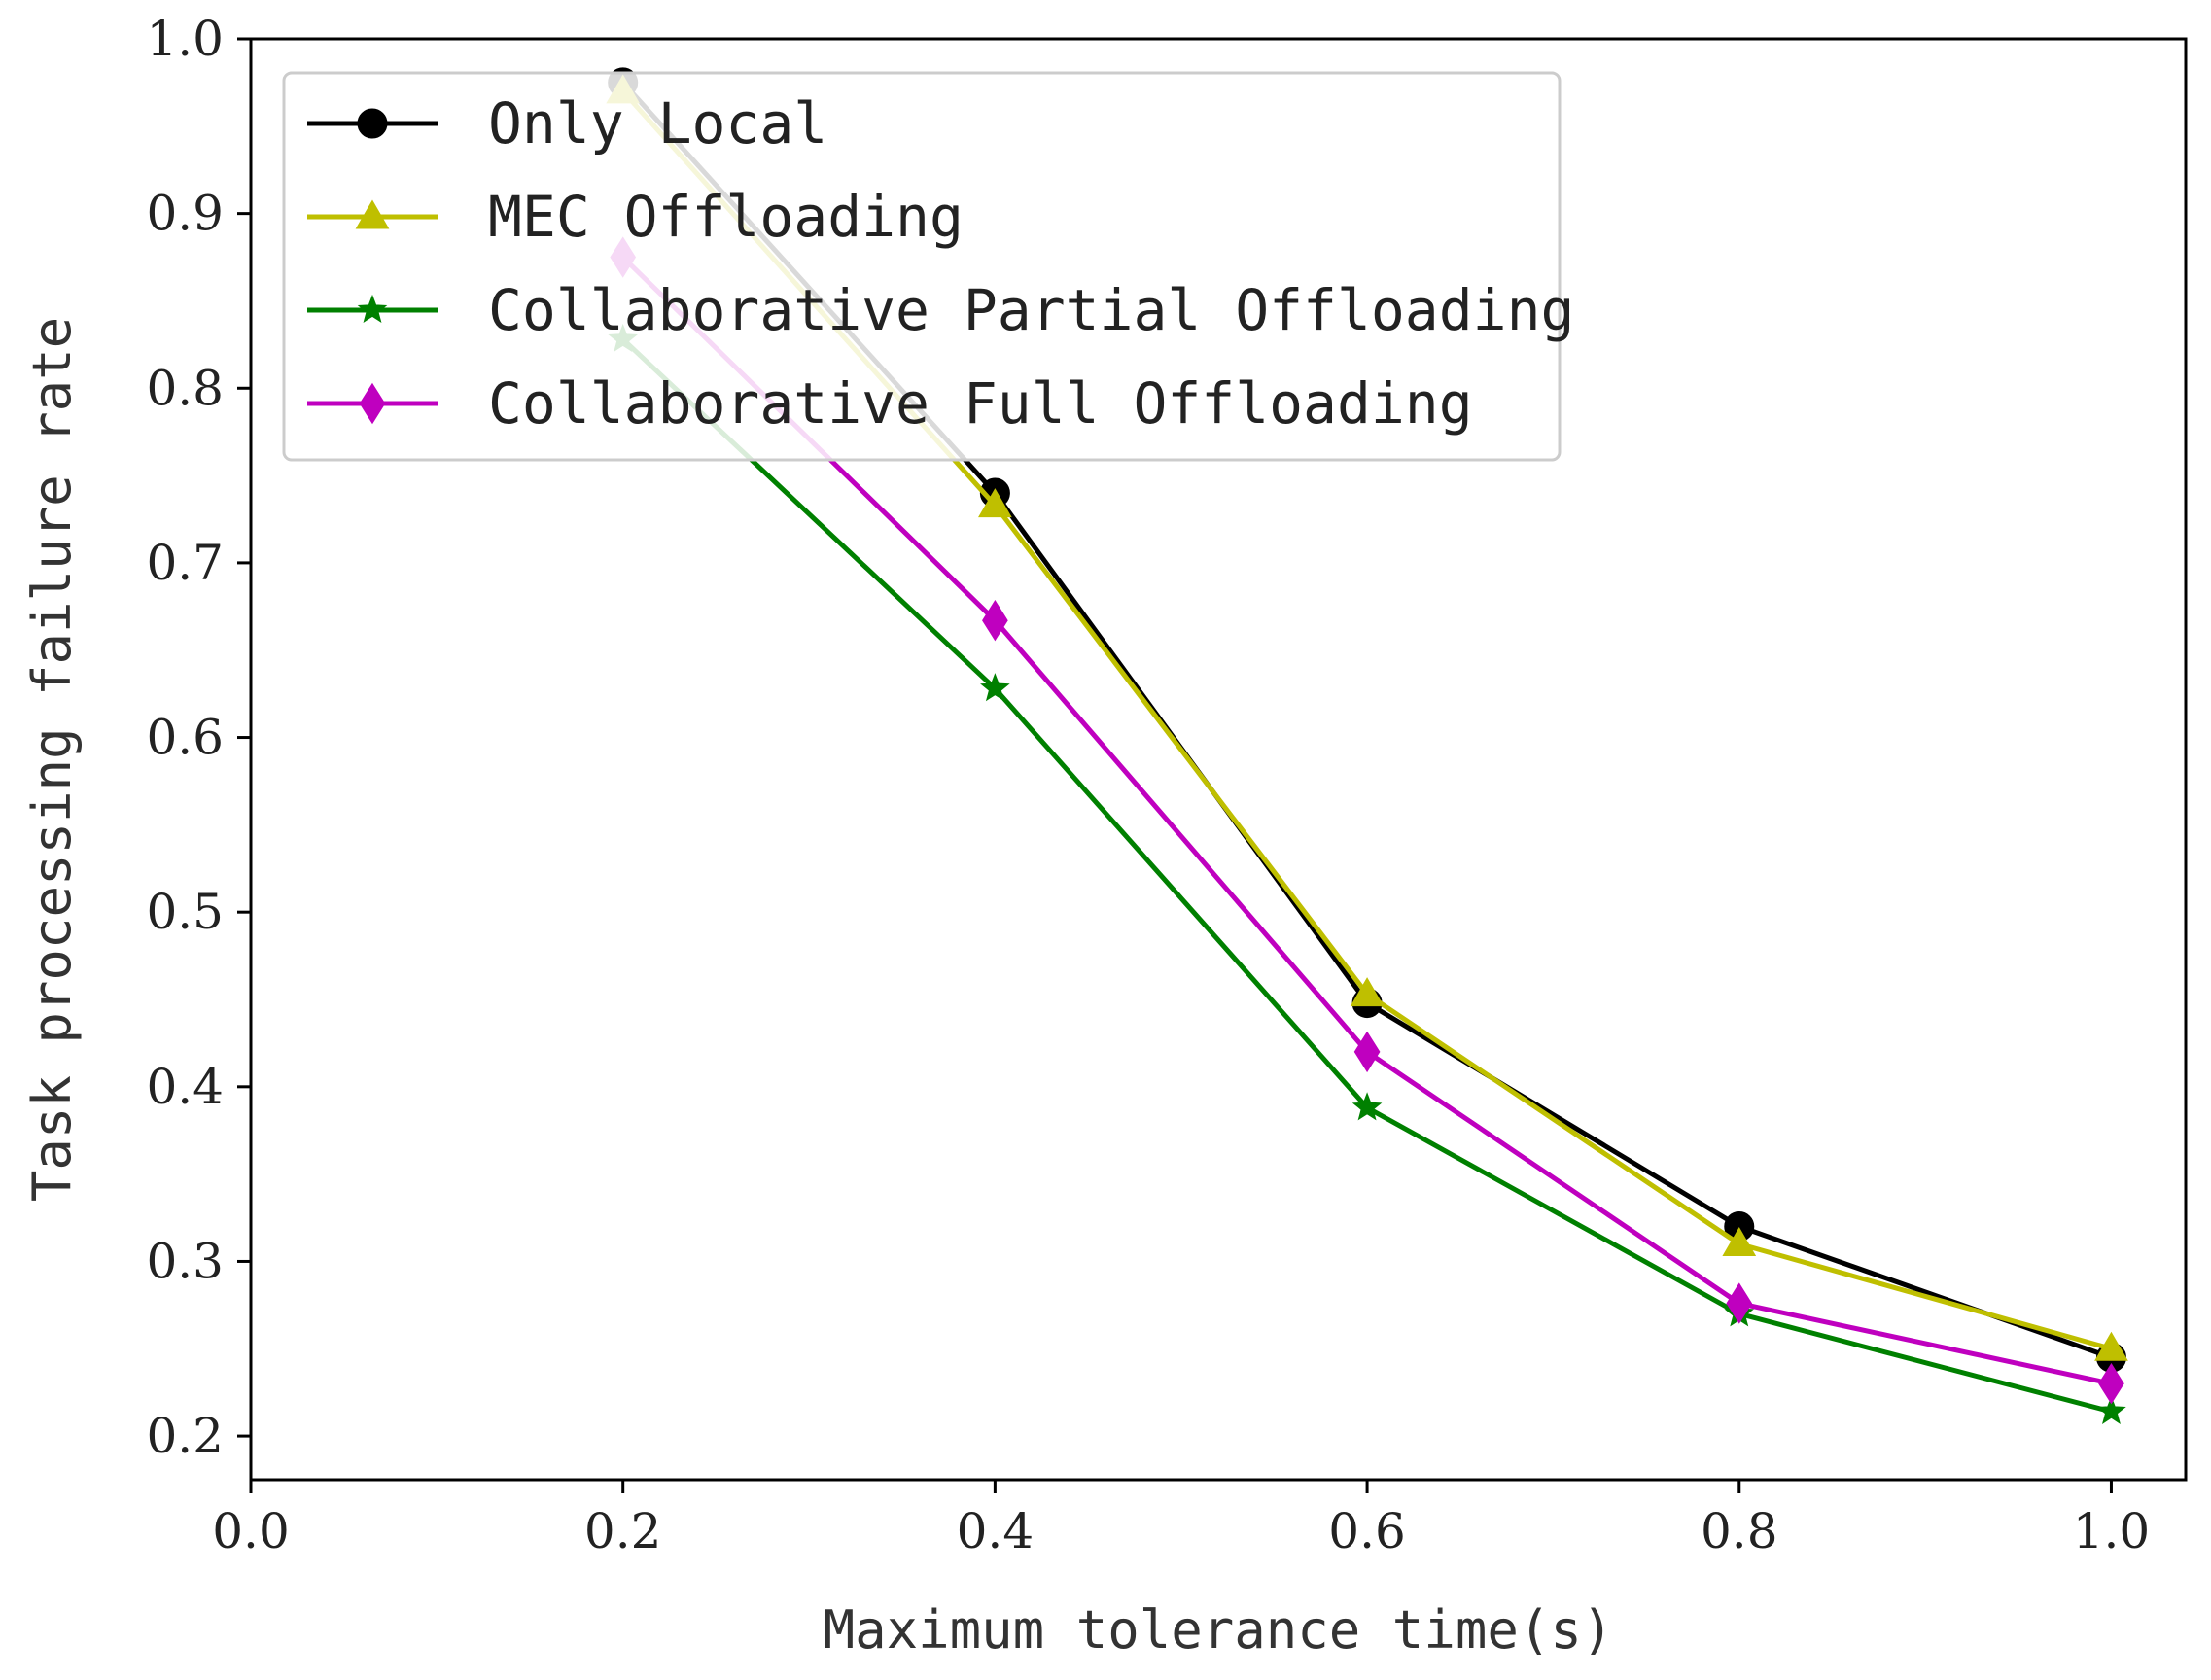  I want to click on legend-label: Collaborative Full Offloading, so click(980, 403).